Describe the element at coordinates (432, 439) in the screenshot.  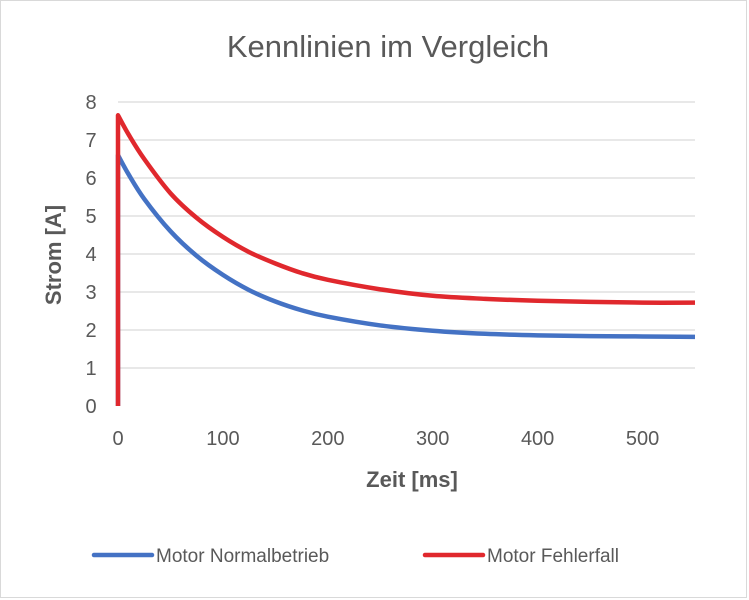
I see `x-tick-label: 300` at that location.